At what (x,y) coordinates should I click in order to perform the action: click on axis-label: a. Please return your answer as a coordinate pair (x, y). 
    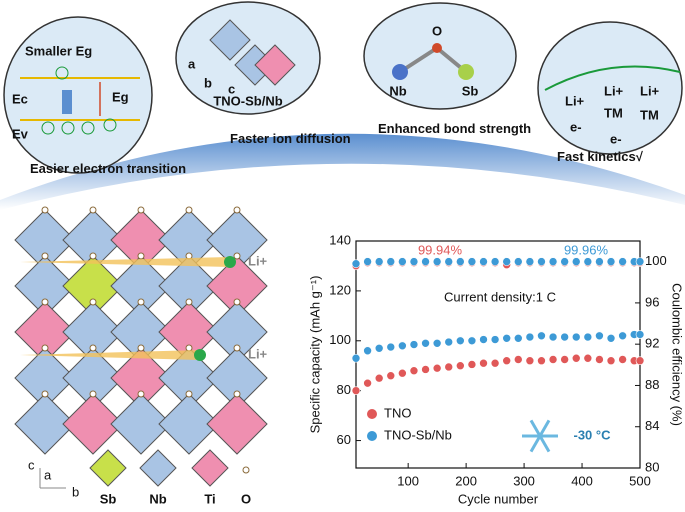
    Looking at the image, I should click on (48, 474).